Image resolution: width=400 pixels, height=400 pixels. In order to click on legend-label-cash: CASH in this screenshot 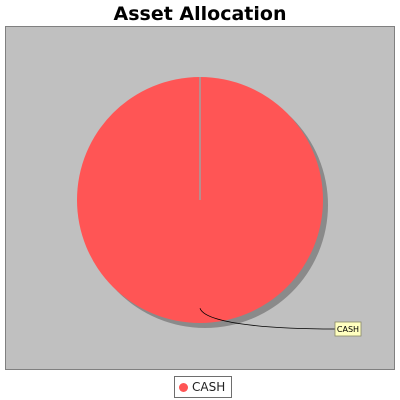, I will do `click(209, 387)`.